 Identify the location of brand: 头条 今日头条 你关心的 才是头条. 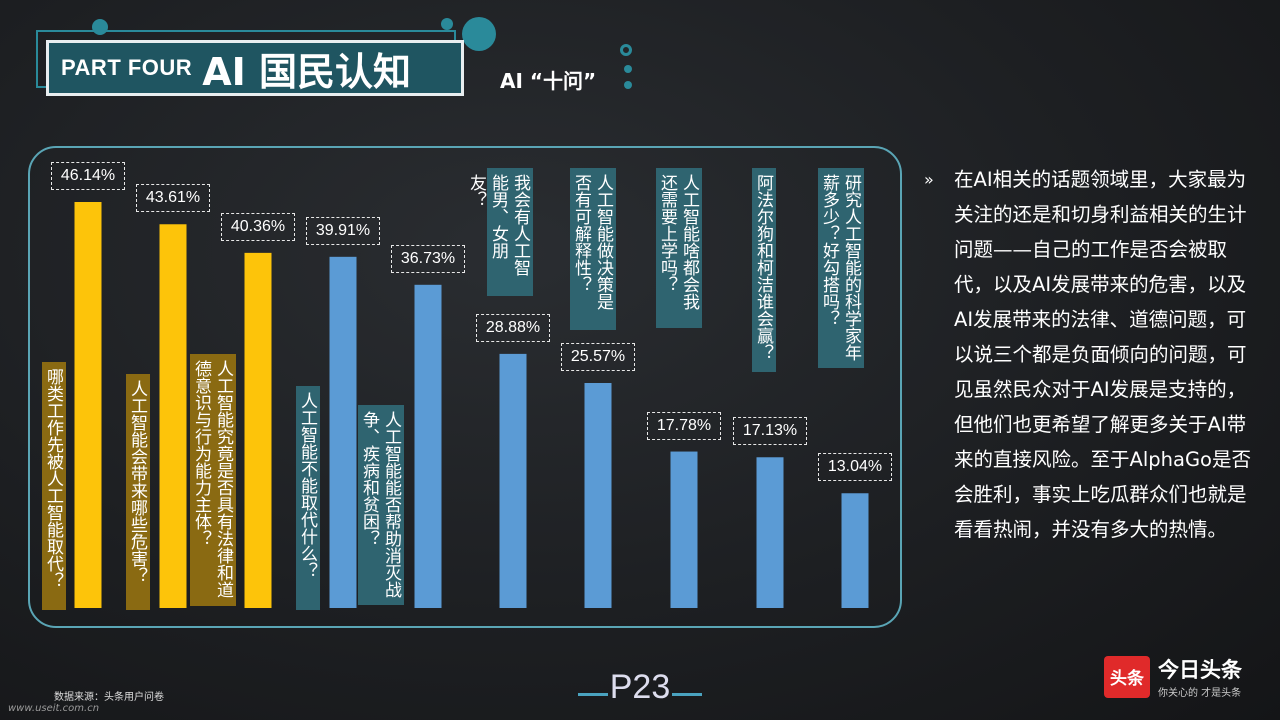
(1173, 676).